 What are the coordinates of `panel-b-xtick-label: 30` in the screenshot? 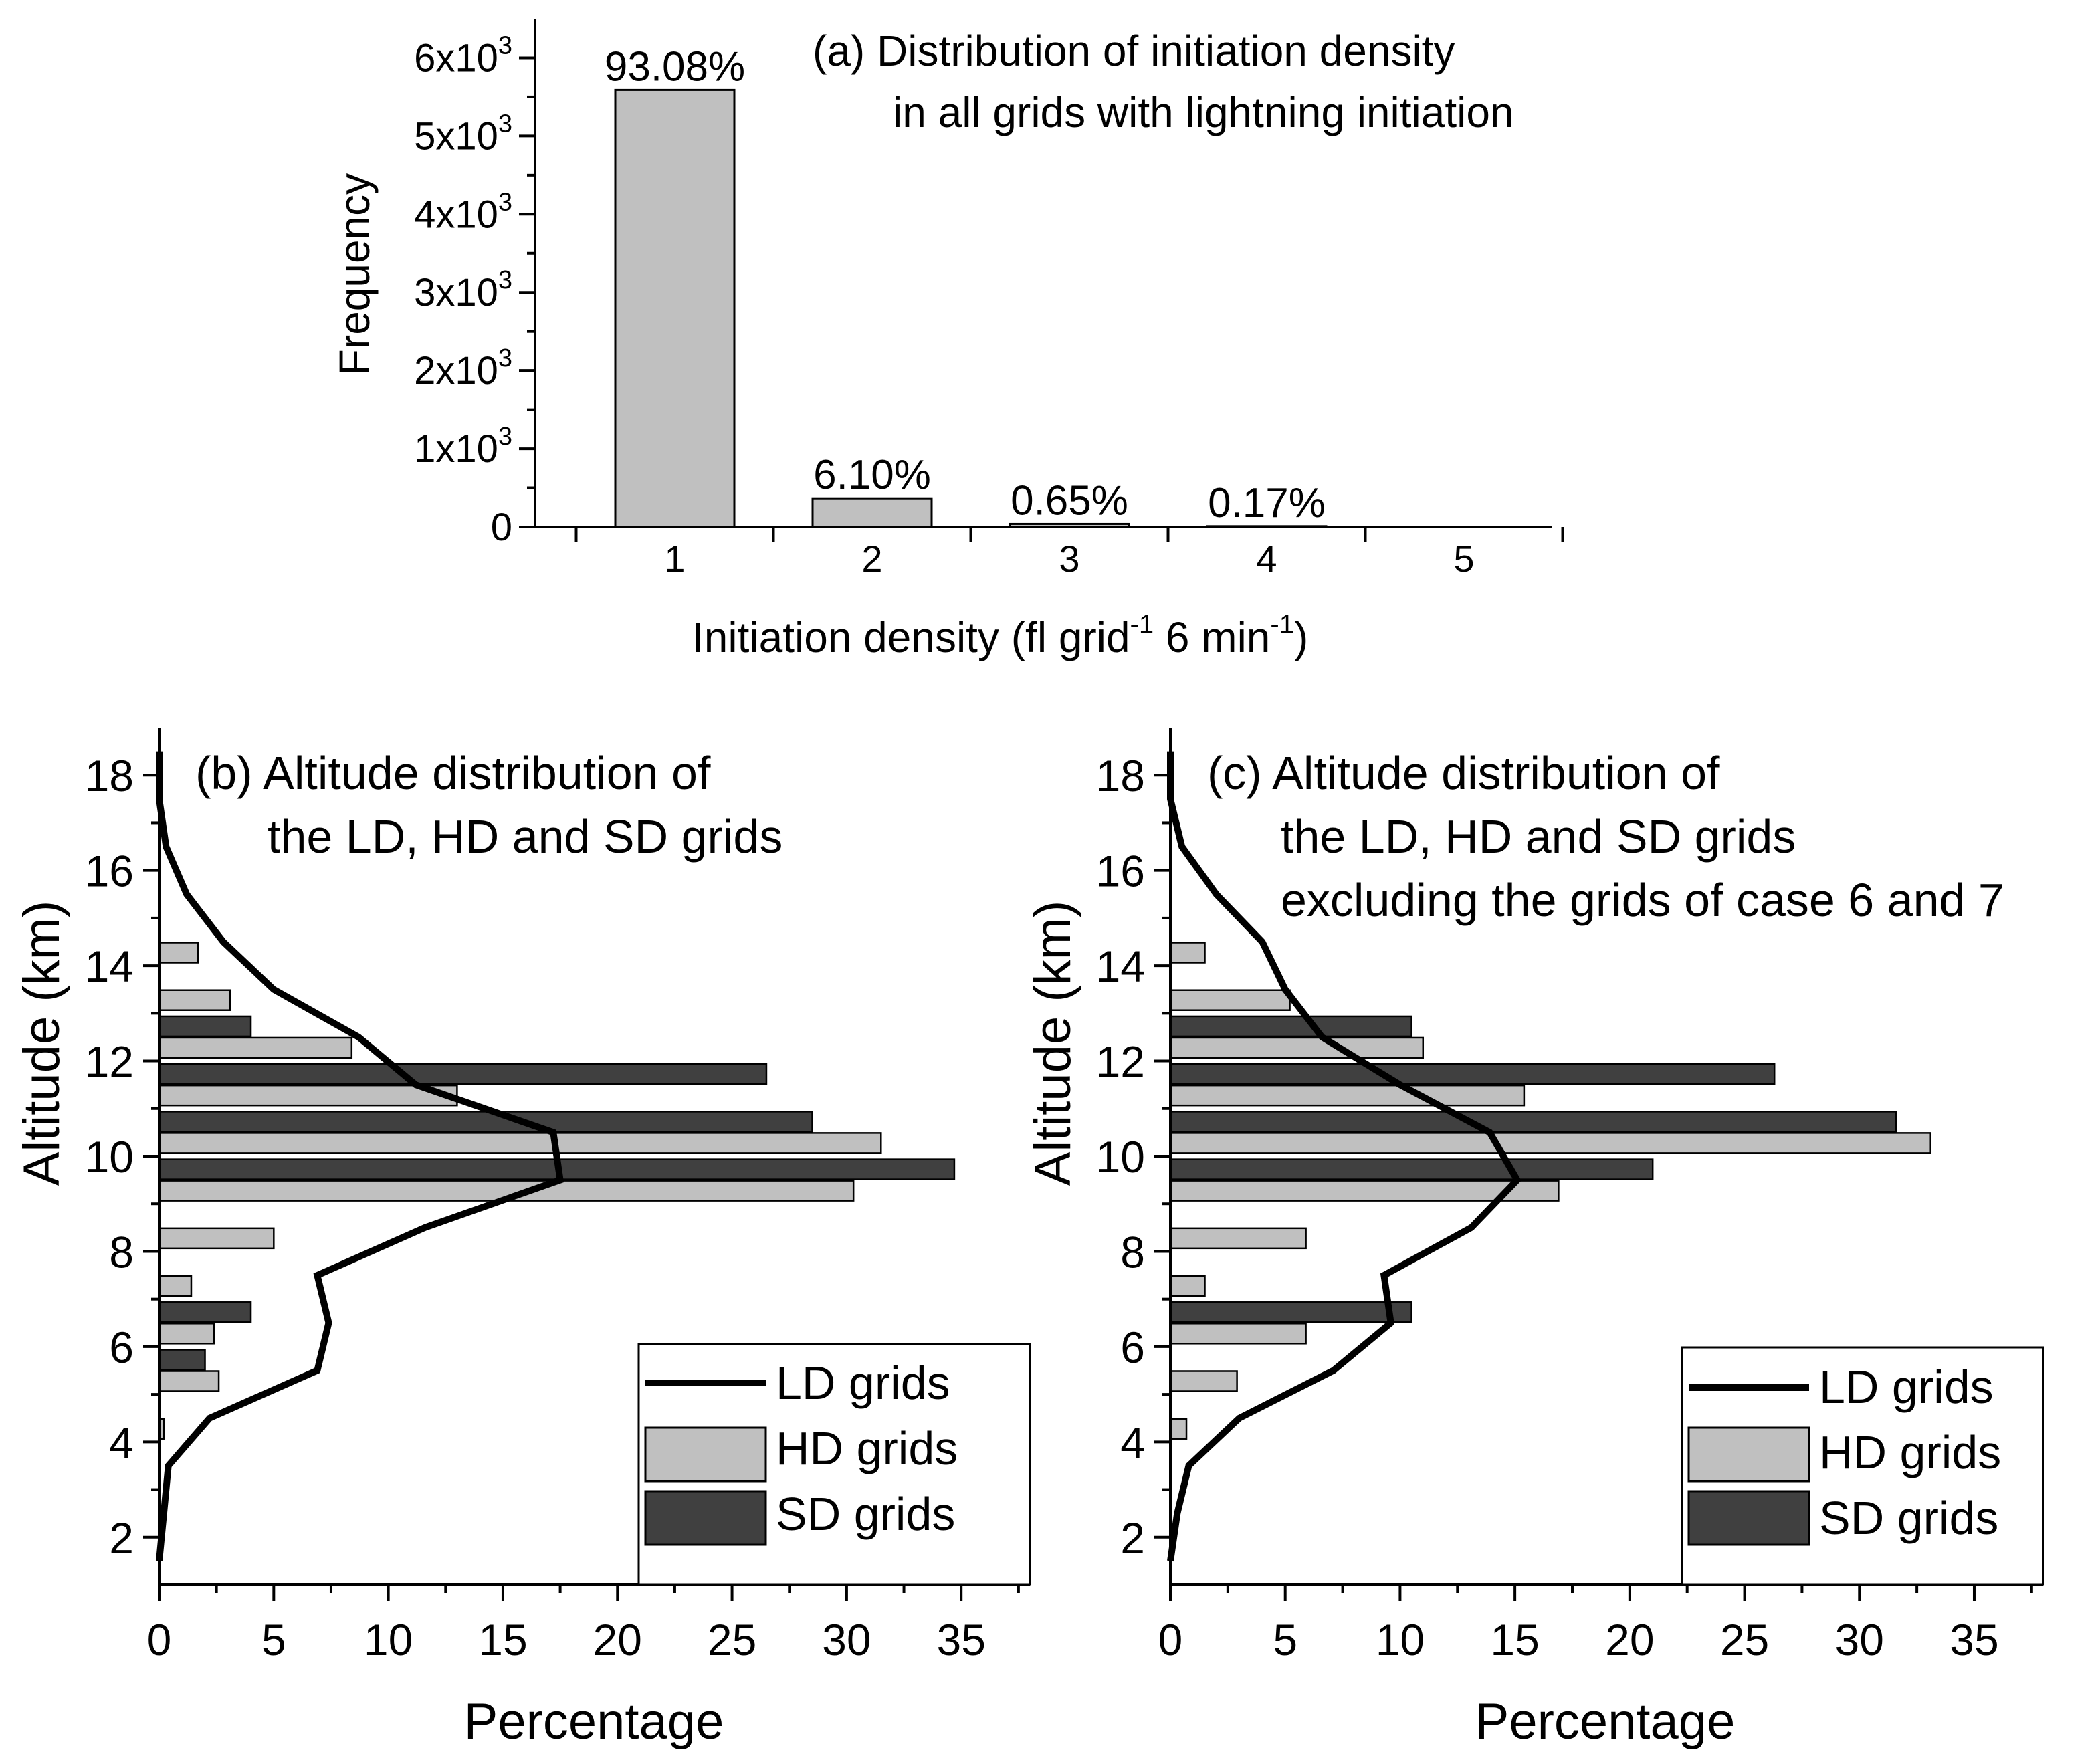 It's located at (846, 1640).